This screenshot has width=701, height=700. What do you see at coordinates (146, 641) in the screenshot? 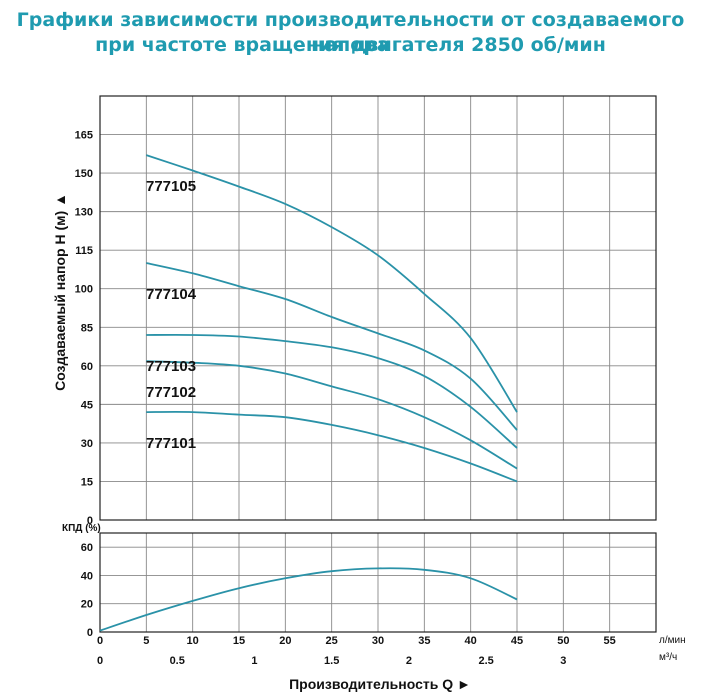
I see `x-tick-label-lpm: 5` at bounding box center [146, 641].